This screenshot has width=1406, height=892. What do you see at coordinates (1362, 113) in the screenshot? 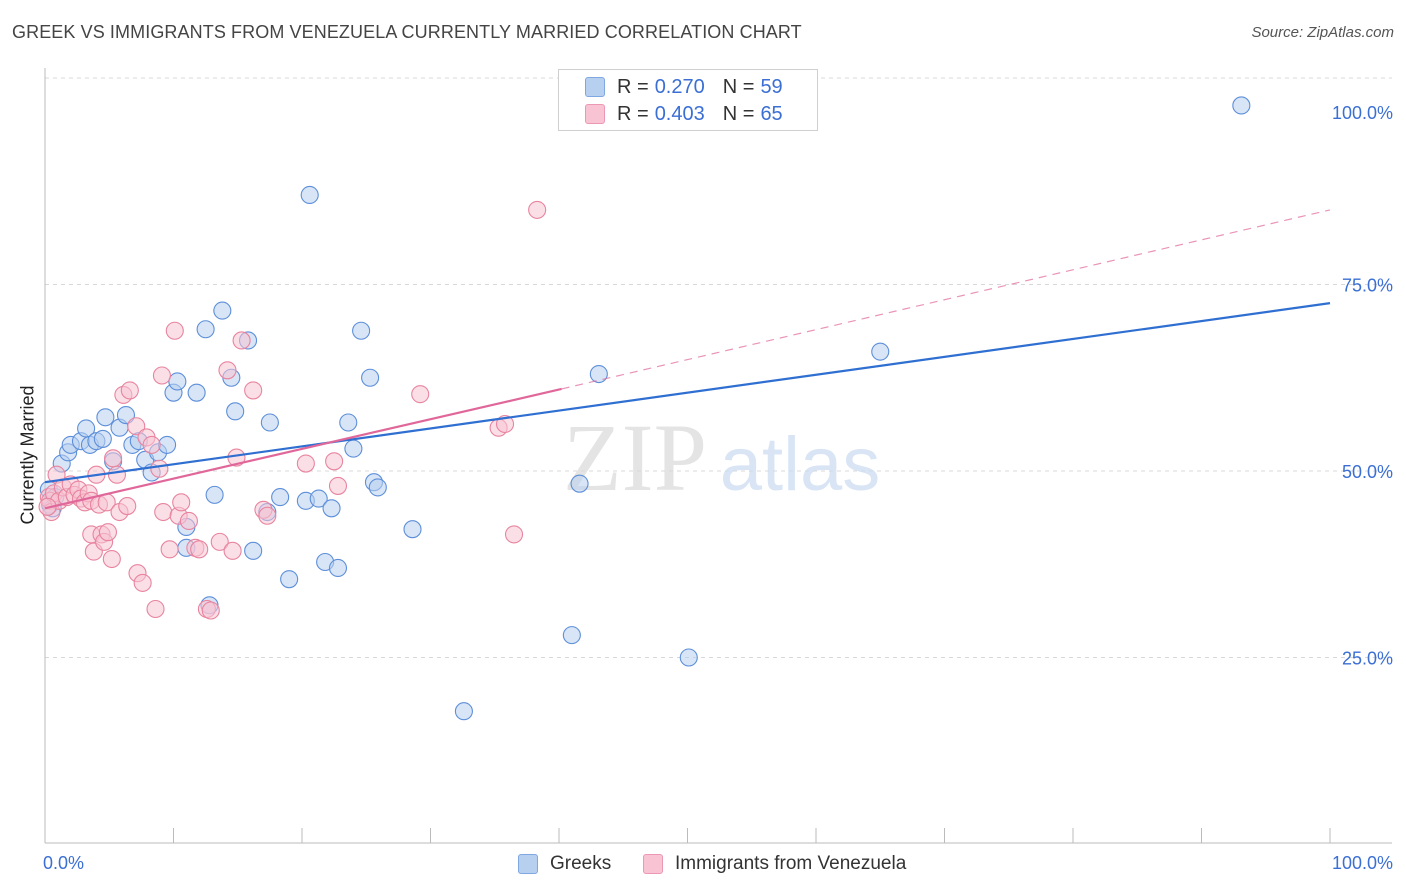
I see `y-tick-label-100: 100.0%` at bounding box center [1362, 113].